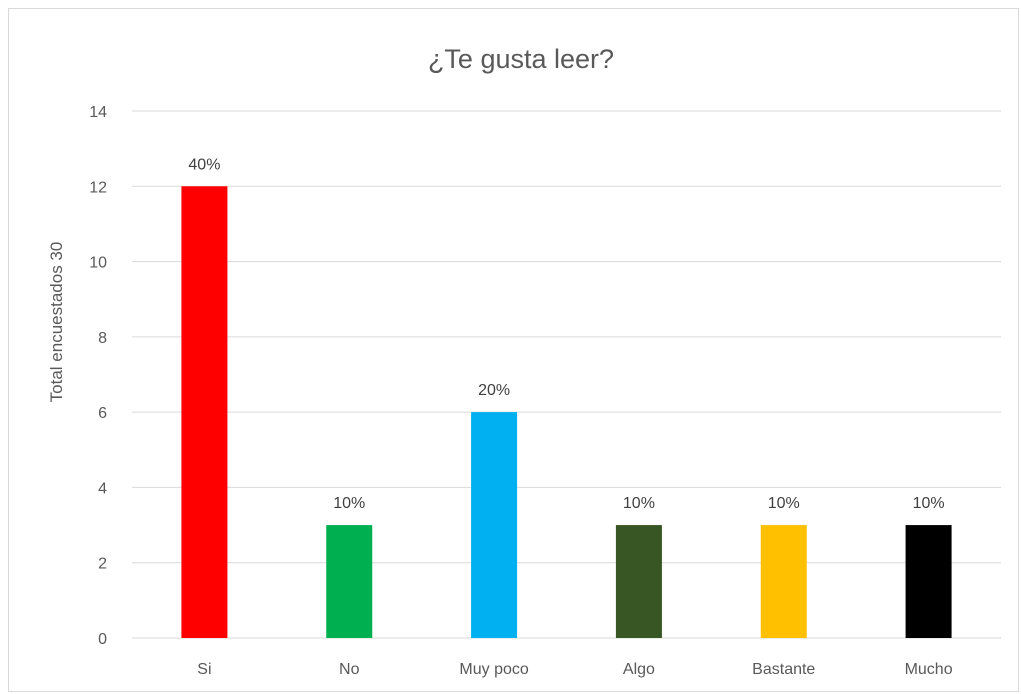 This screenshot has height=694, width=1021. Describe the element at coordinates (638, 581) in the screenshot. I see `bar-algo` at that location.